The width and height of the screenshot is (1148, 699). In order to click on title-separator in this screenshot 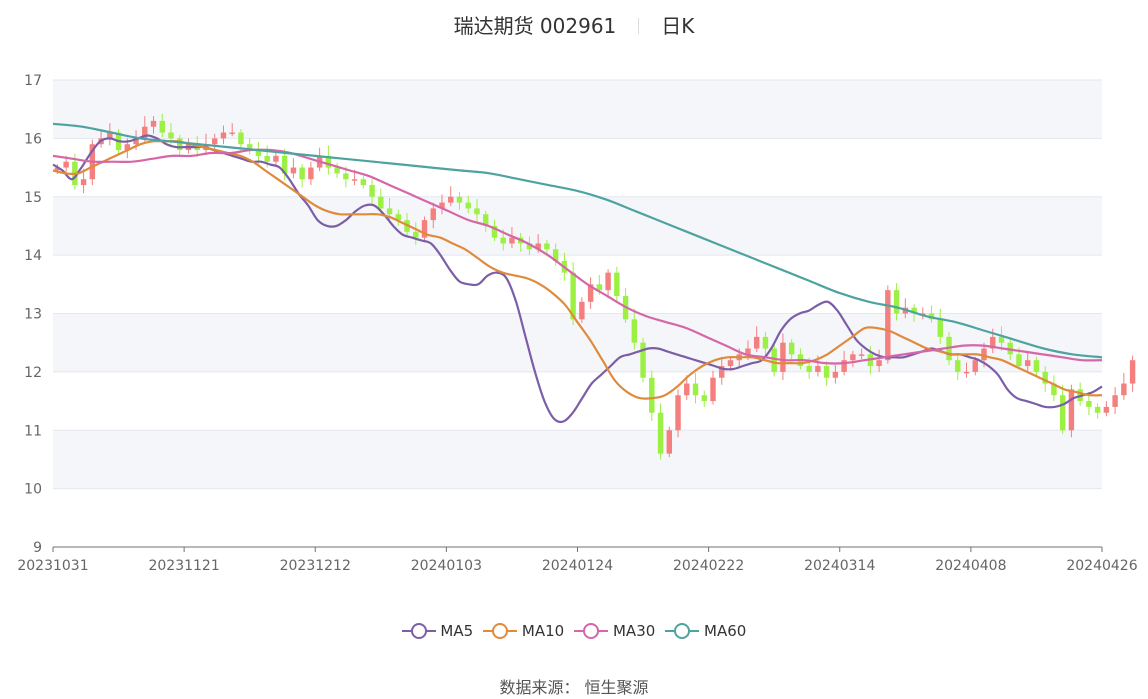, I will do `click(639, 26)`.